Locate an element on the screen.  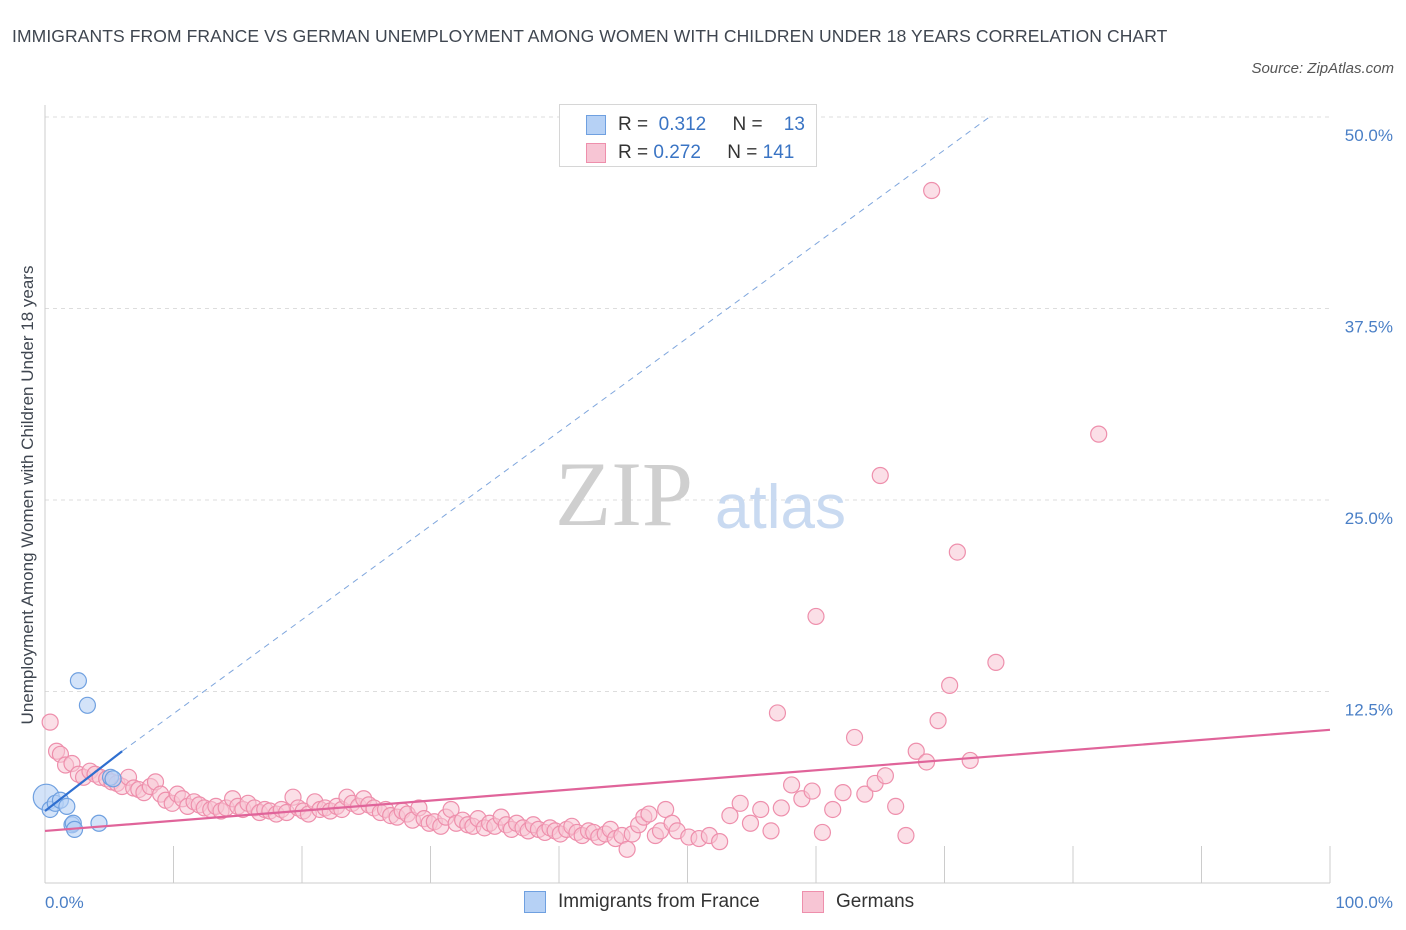
bottom-legend-france: Immigrants from France is located at coordinates (642, 902).